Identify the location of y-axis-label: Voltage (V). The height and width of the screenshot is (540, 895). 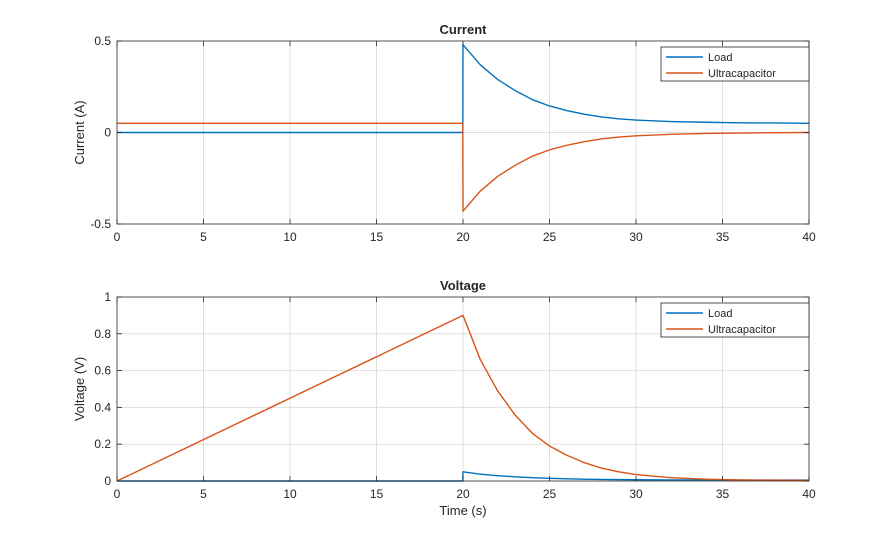
(79, 389).